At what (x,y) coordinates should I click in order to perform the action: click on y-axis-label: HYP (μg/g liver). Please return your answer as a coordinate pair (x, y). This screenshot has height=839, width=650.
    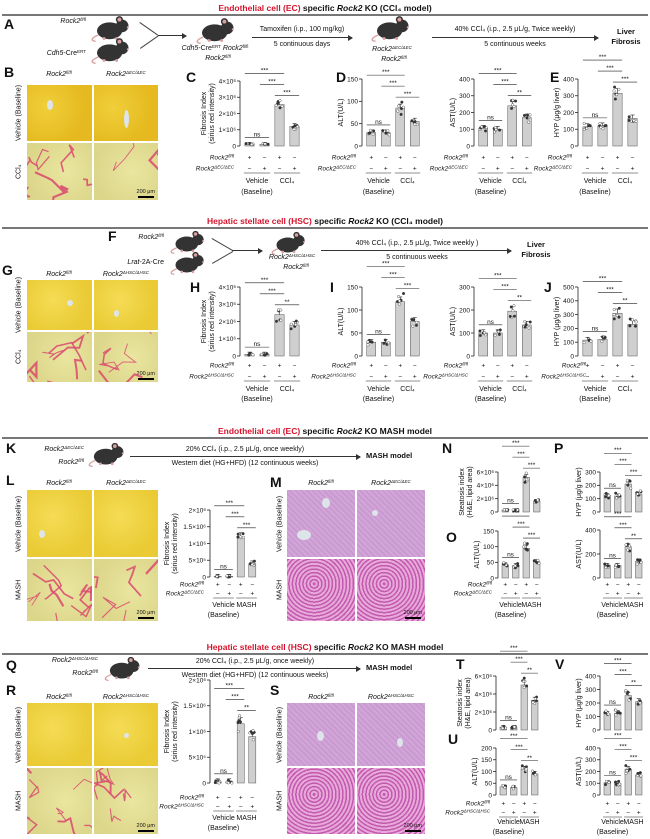
    Looking at the image, I should click on (557, 321).